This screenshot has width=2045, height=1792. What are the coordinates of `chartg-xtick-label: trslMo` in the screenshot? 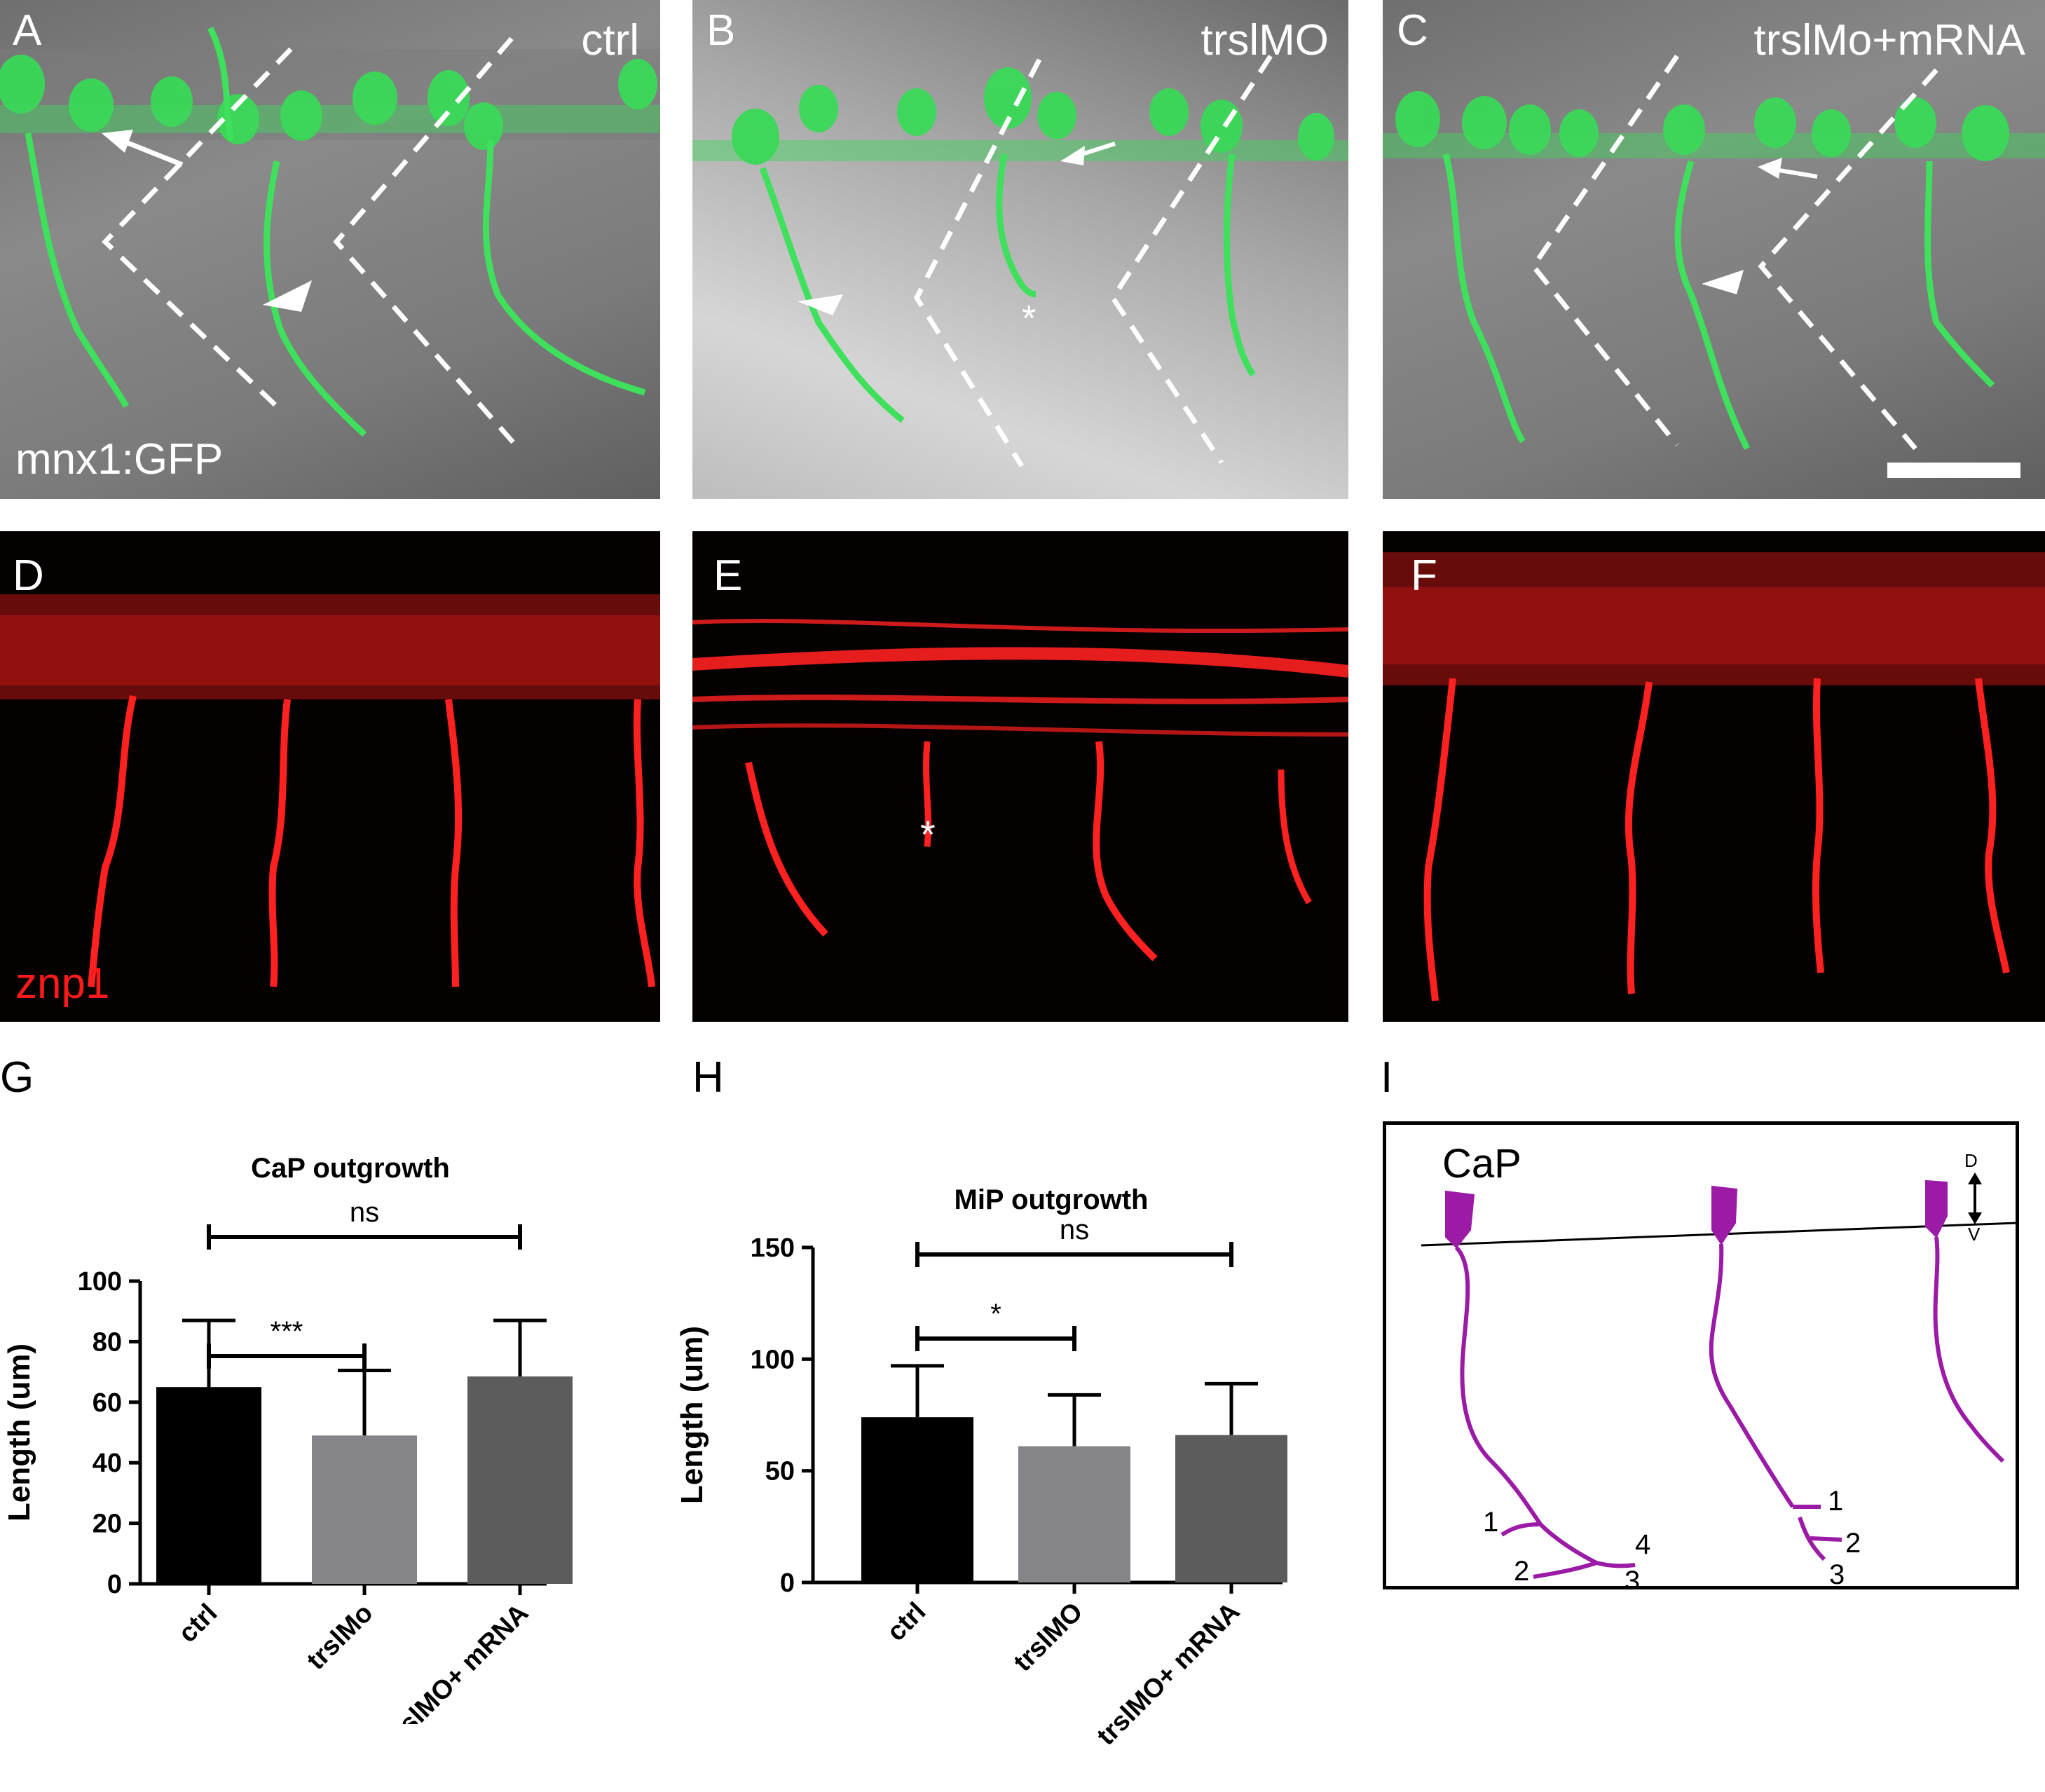 It's located at (339, 1637).